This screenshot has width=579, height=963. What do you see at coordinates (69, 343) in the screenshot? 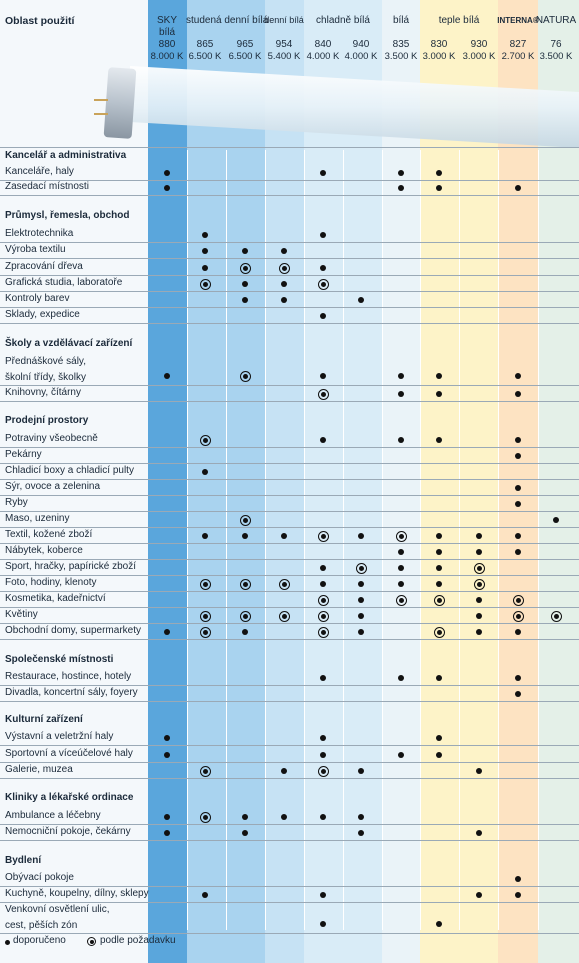
I see `section-heading: Školy a vzdělávací zařízení` at bounding box center [69, 343].